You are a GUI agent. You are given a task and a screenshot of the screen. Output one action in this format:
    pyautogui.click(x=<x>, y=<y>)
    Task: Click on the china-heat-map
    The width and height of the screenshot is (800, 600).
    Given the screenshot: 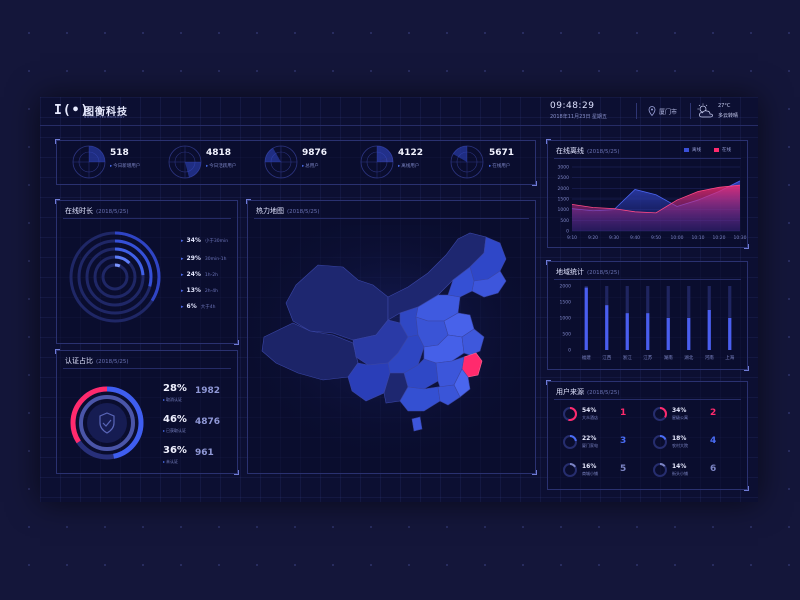 What is the action you would take?
    pyautogui.click(x=391, y=345)
    